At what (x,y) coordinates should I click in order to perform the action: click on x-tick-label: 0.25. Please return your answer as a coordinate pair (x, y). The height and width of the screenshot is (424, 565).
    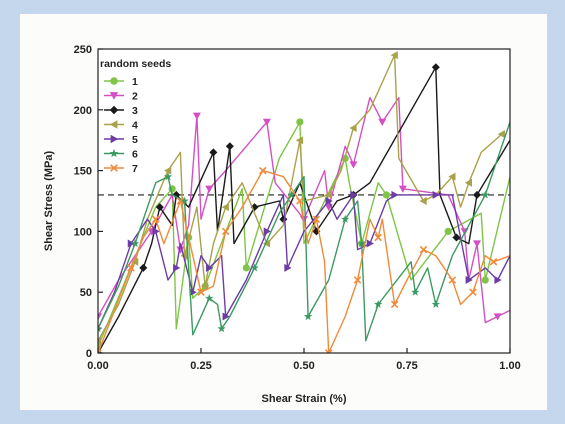
    Looking at the image, I should click on (200, 366).